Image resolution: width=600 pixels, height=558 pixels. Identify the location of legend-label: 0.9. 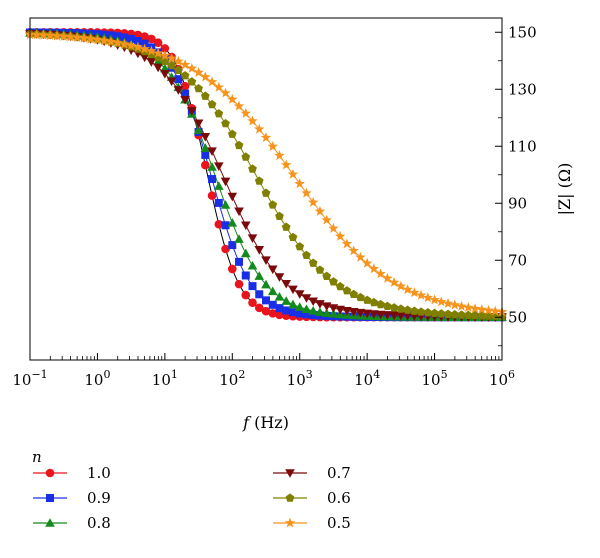
(99, 498).